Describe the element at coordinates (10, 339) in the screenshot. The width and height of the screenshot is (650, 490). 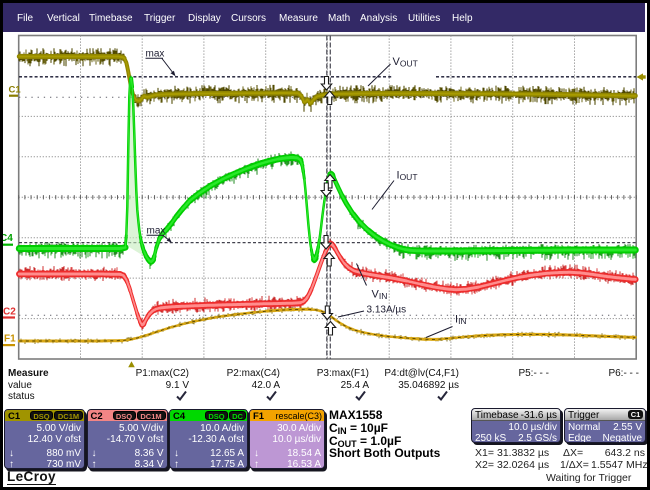
I see `svg-text: F1` at that location.